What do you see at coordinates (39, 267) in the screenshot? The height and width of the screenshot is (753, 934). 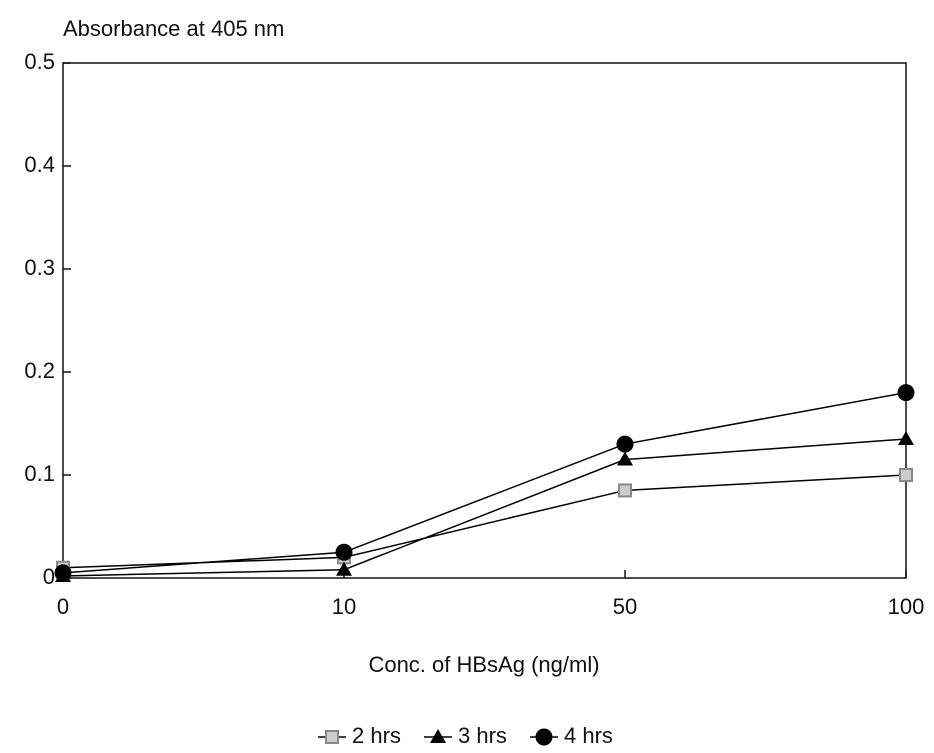 I see `y-tick-label: 0.3` at bounding box center [39, 267].